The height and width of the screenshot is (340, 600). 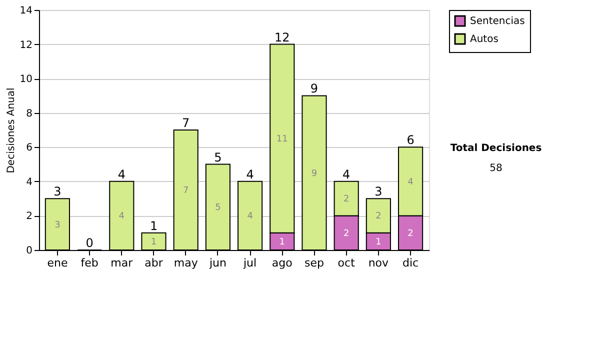 I want to click on x-tick-label: may, so click(x=186, y=263).